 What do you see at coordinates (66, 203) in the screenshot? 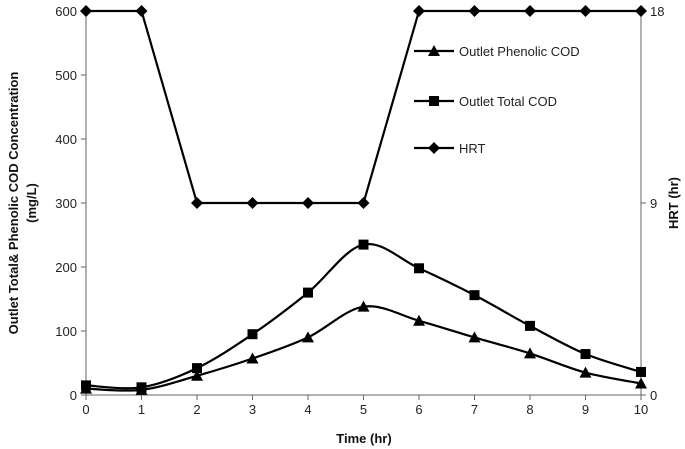
I see `y-tick-label: 300` at bounding box center [66, 203].